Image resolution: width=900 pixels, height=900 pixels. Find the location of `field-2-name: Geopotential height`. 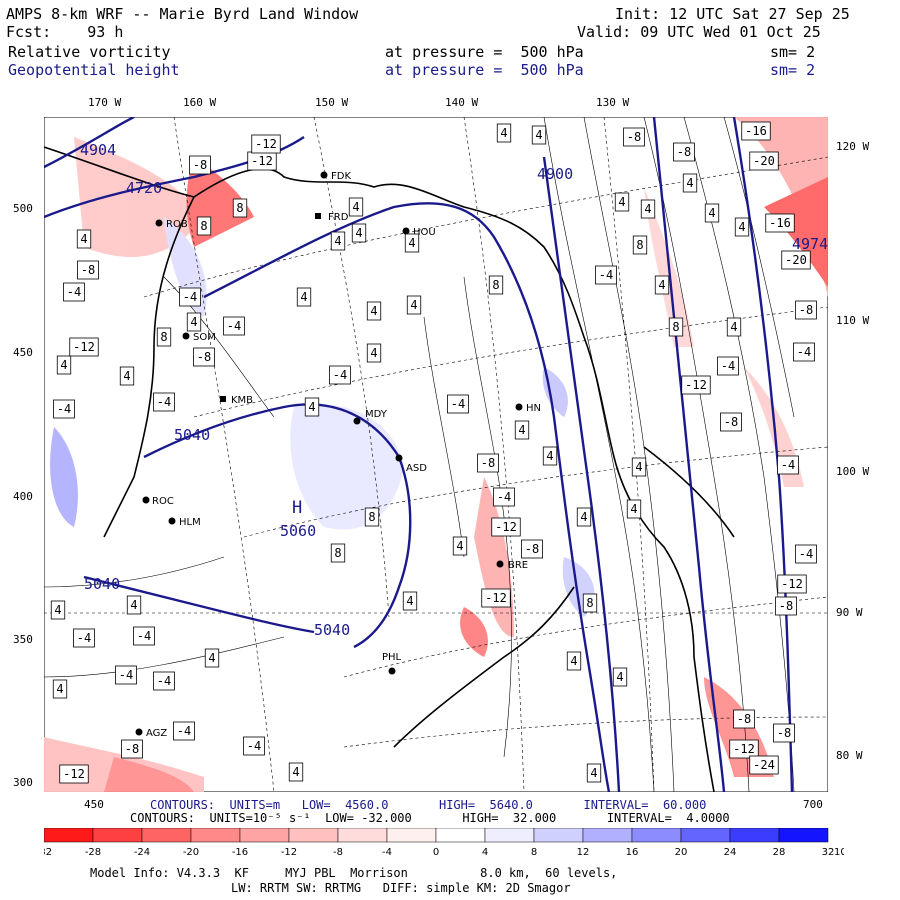

field-2-name: Geopotential height is located at coordinates (94, 70).